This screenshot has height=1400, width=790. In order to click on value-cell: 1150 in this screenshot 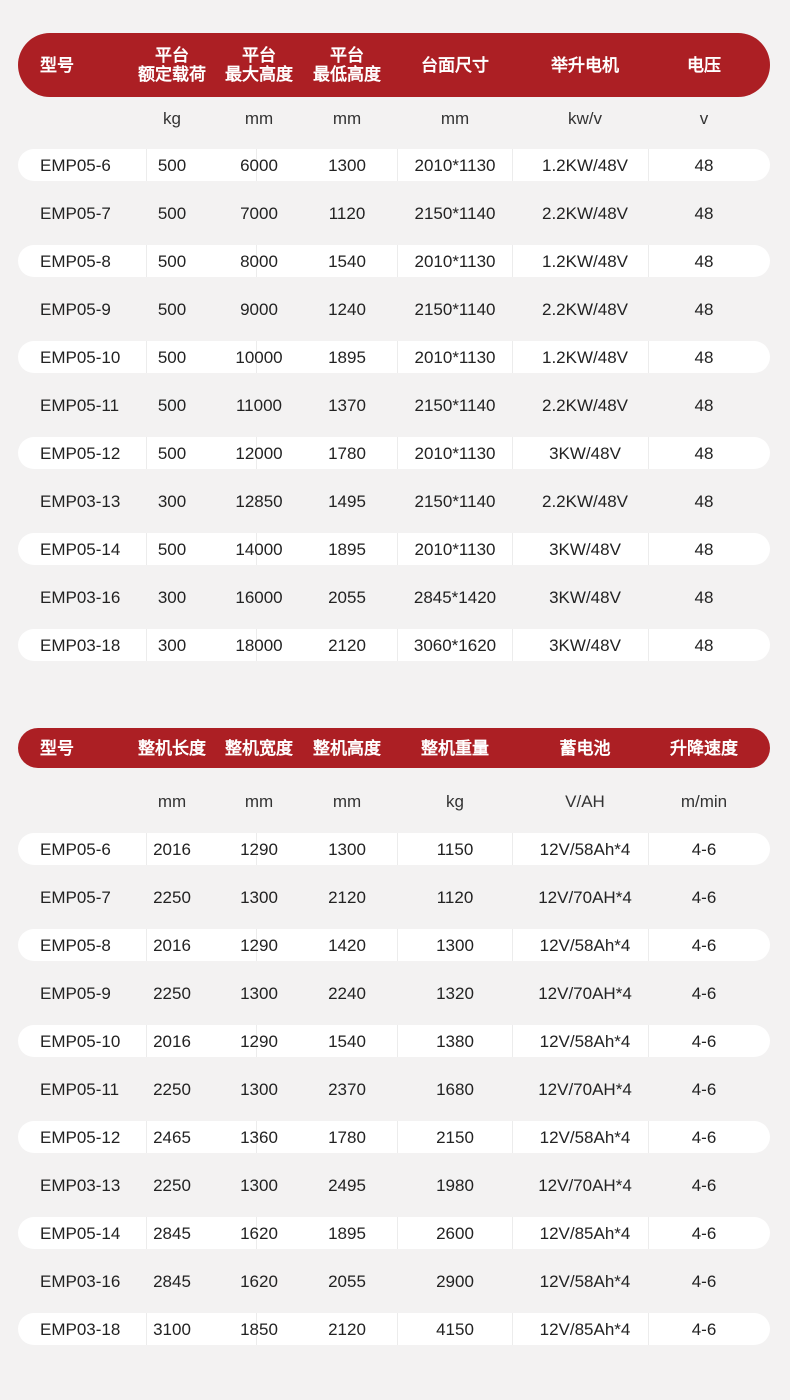, I will do `click(455, 849)`.